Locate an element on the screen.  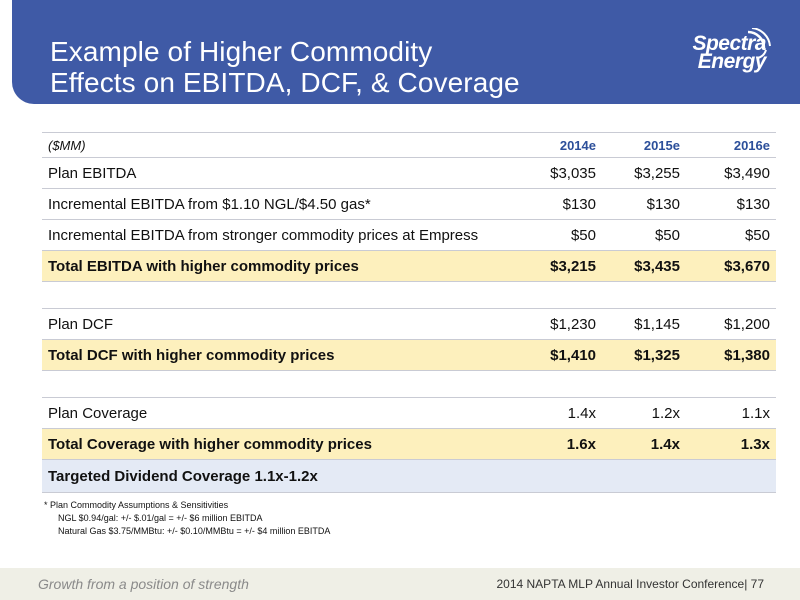
table-row-plan-ebitda: Plan EBITDA $3,035 $3,255 $3,490 is located at coordinates (409, 173).